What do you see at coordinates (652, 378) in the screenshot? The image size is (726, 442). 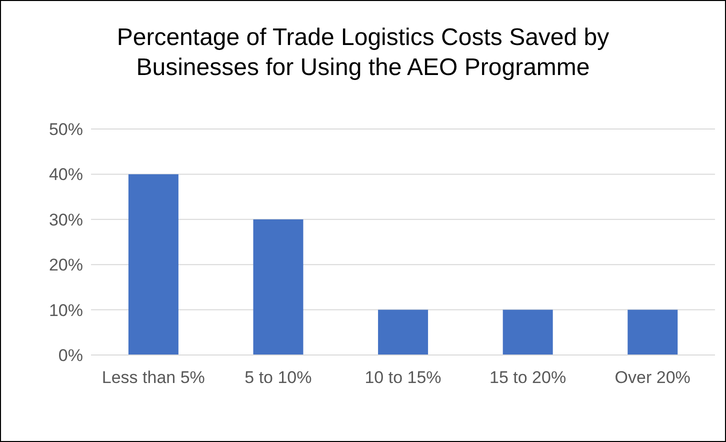 I see `x-tick-label: Over 20%` at bounding box center [652, 378].